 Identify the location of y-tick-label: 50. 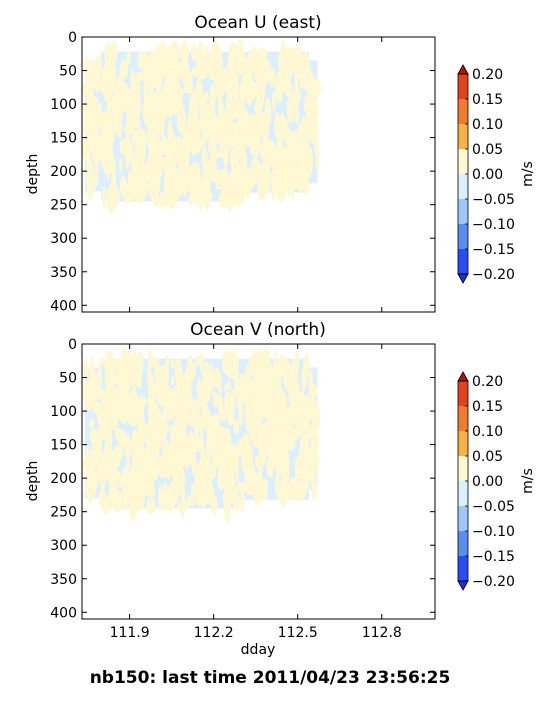
(68, 72).